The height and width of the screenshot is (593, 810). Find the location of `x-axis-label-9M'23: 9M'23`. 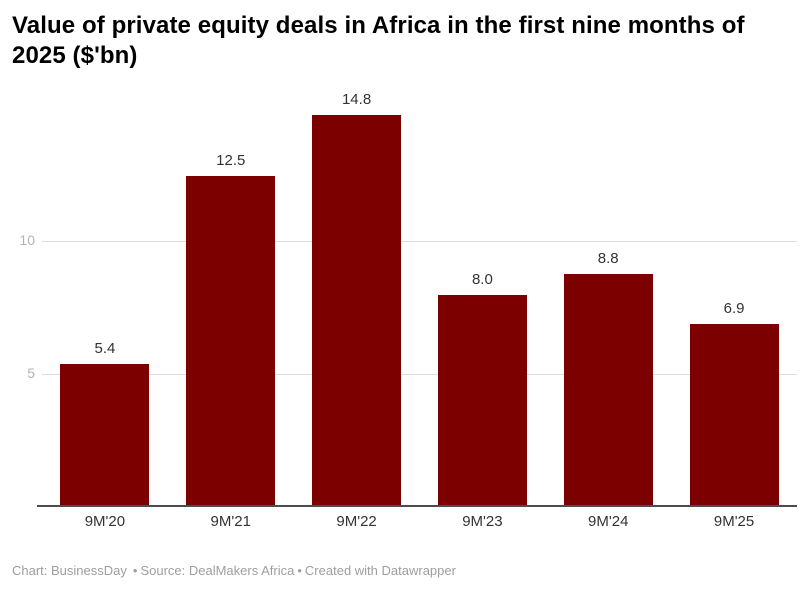

x-axis-label-9M'23: 9M'23 is located at coordinates (482, 521).